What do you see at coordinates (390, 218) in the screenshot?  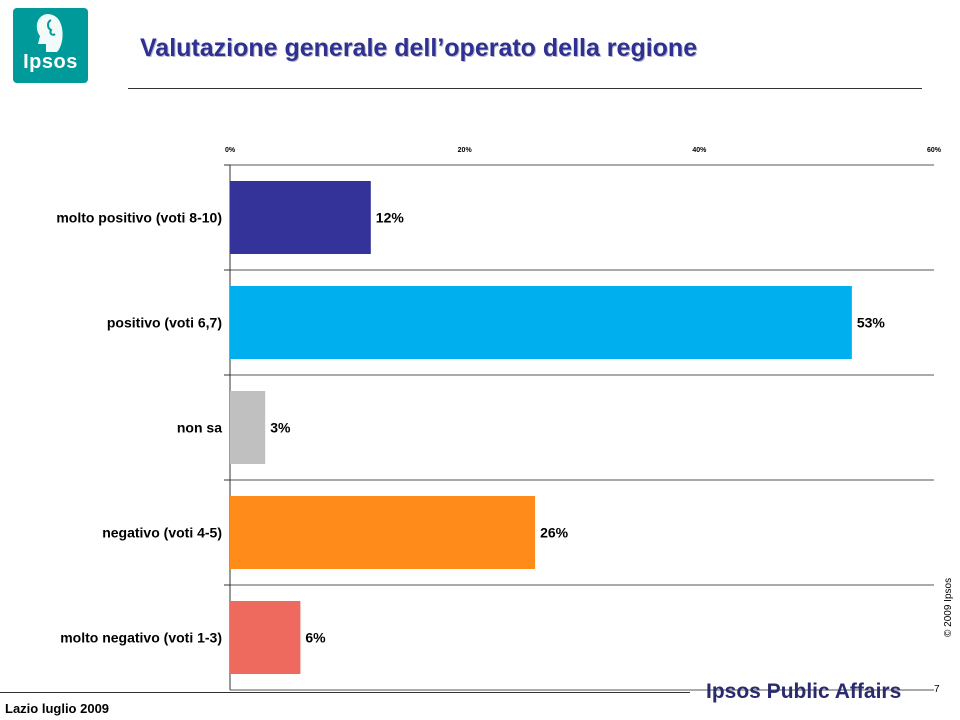 I see `data-label: 12%` at bounding box center [390, 218].